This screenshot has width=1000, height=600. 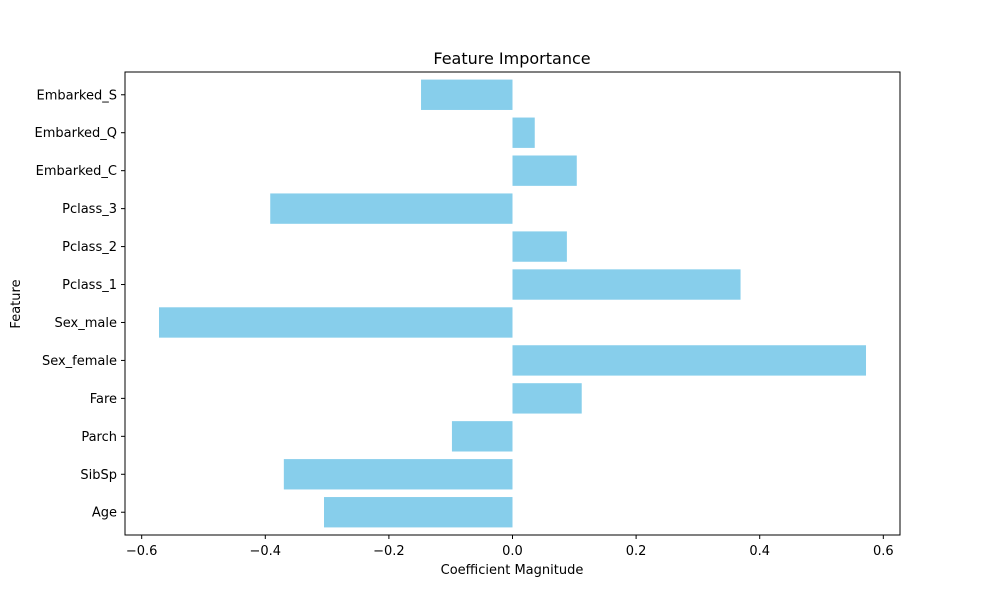 What do you see at coordinates (76, 171) in the screenshot?
I see `y-tick-label-embarked-c: Embarked_C` at bounding box center [76, 171].